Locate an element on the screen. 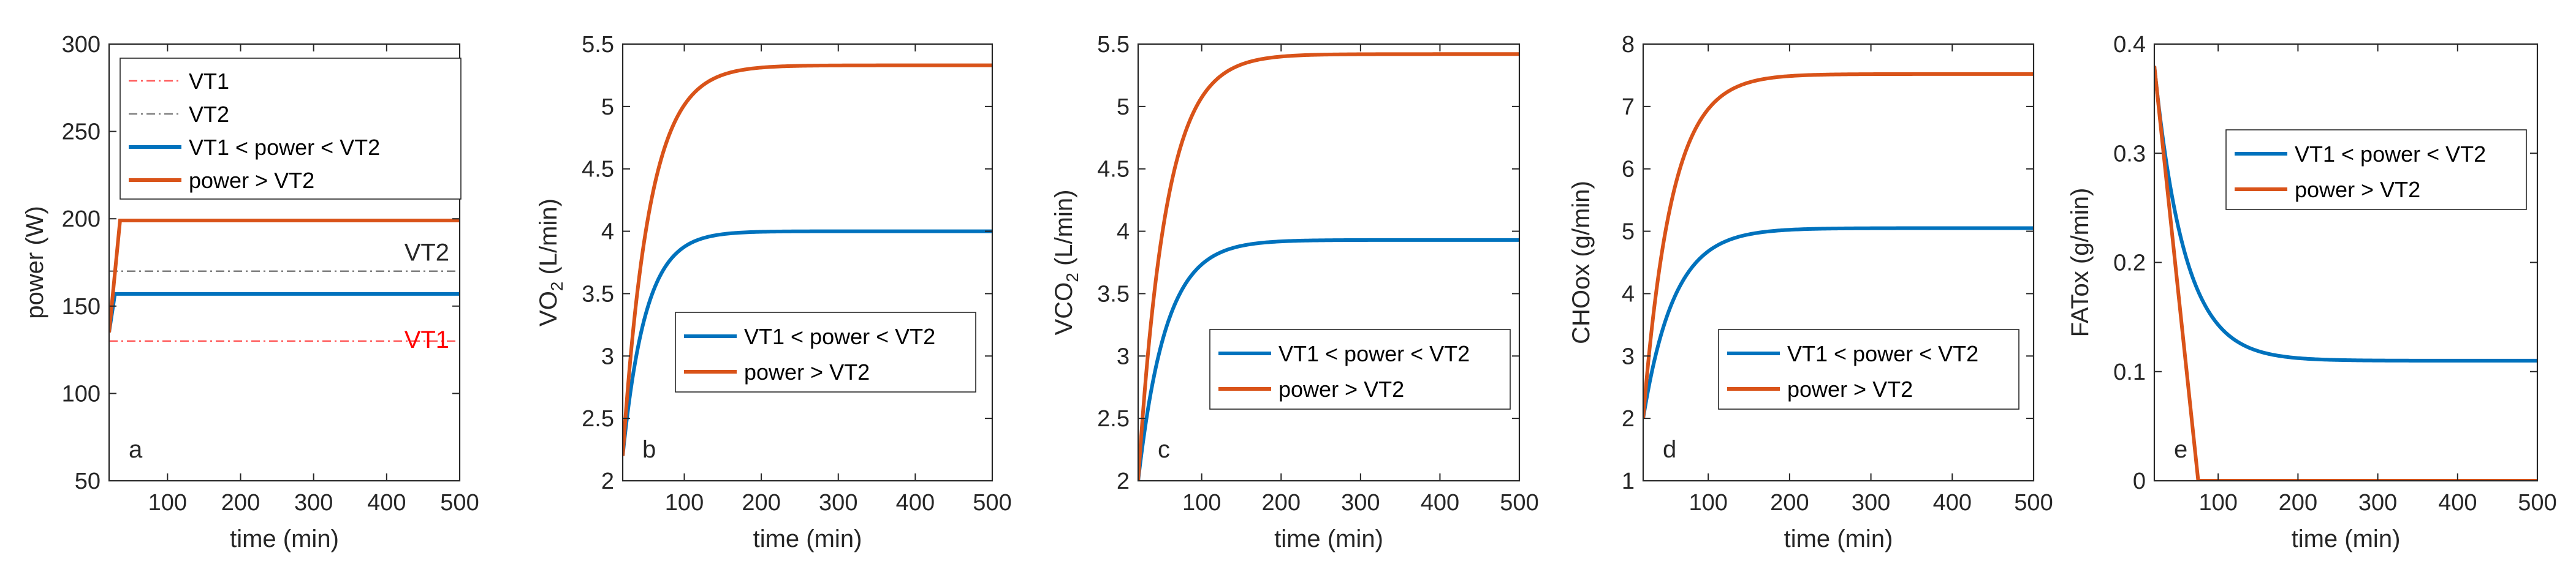 The image size is (2576, 580). axes-box-d is located at coordinates (1838, 262).